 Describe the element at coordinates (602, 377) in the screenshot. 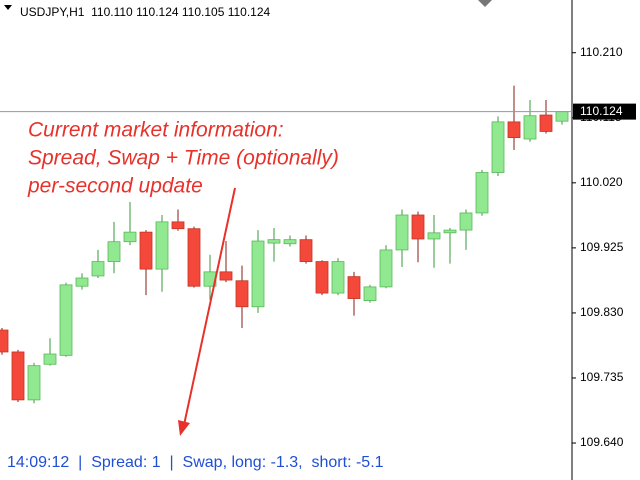

I see `y-tick-label: 109.735` at that location.